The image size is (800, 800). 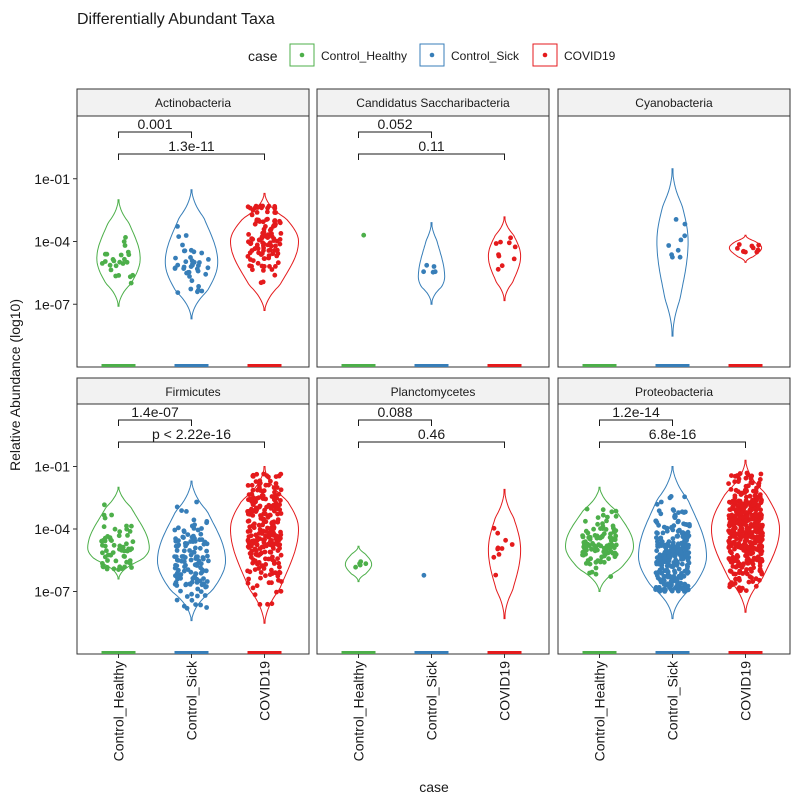 I want to click on y-tick-label: 1e-07, so click(x=52, y=592).